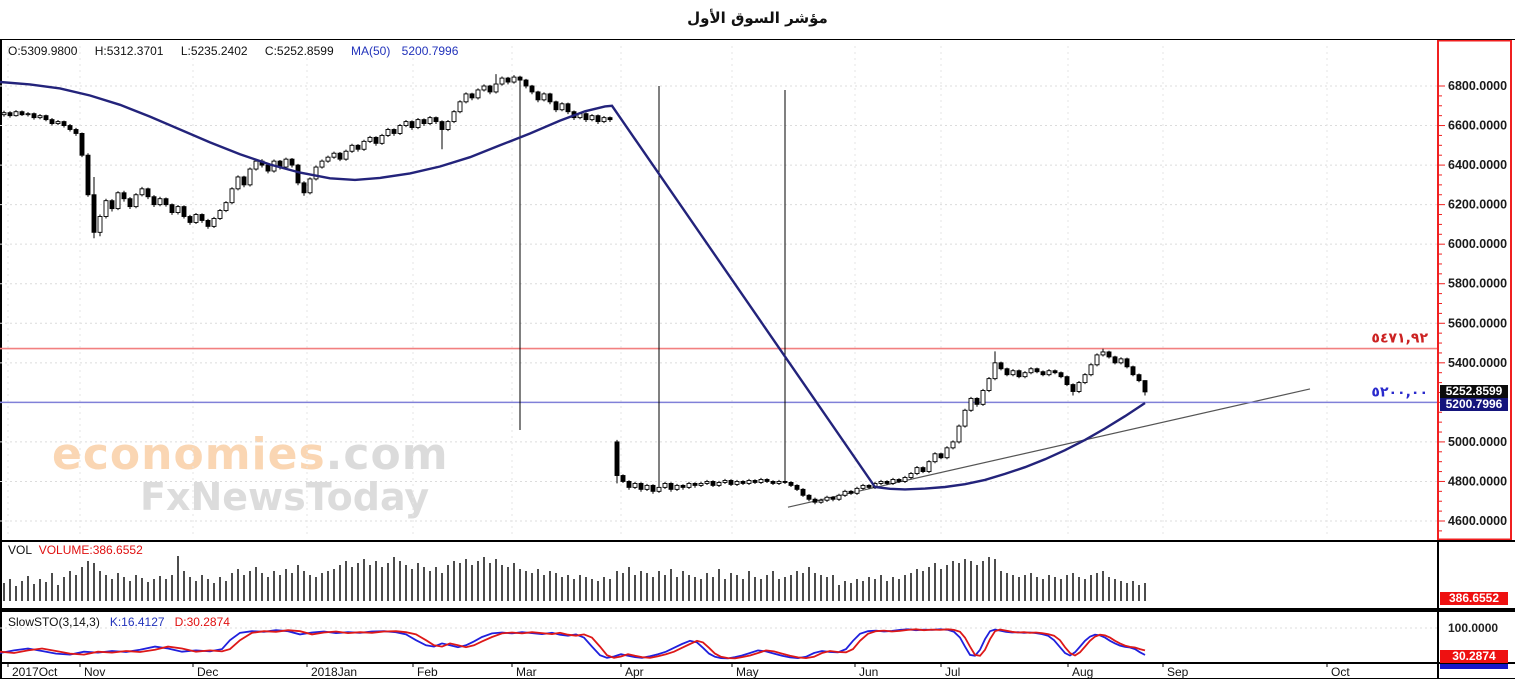 The image size is (1515, 679). I want to click on svg-text: Apr, so click(634, 672).